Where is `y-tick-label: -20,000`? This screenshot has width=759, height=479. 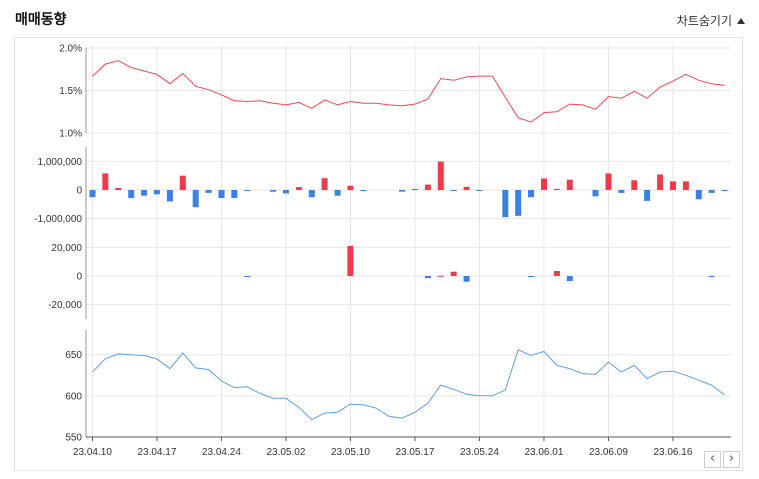 y-tick-label: -20,000 is located at coordinates (65, 305).